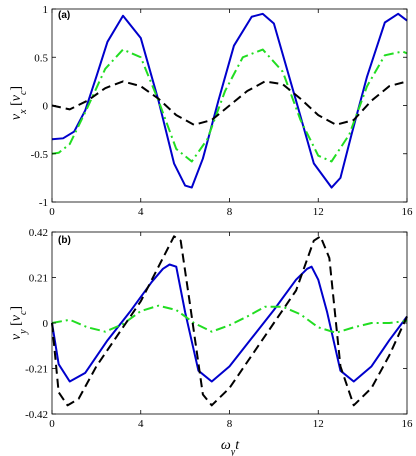 This screenshot has width=416, height=456. I want to click on panel-a-ytick-label: 0, so click(46, 107).